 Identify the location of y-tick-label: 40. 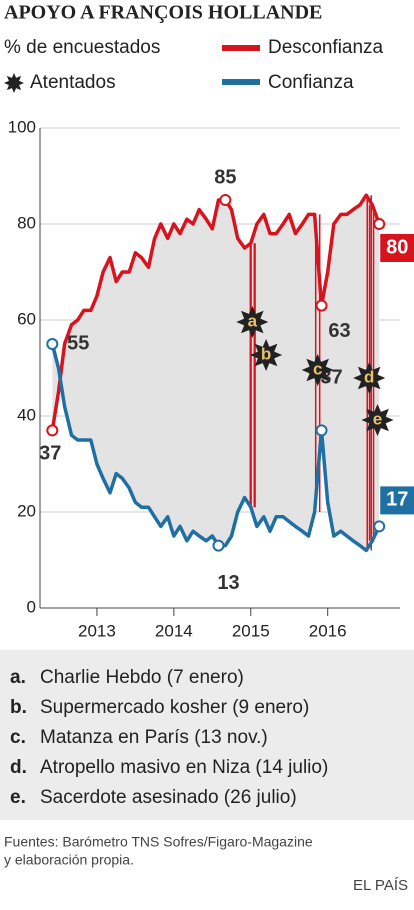
(26, 414).